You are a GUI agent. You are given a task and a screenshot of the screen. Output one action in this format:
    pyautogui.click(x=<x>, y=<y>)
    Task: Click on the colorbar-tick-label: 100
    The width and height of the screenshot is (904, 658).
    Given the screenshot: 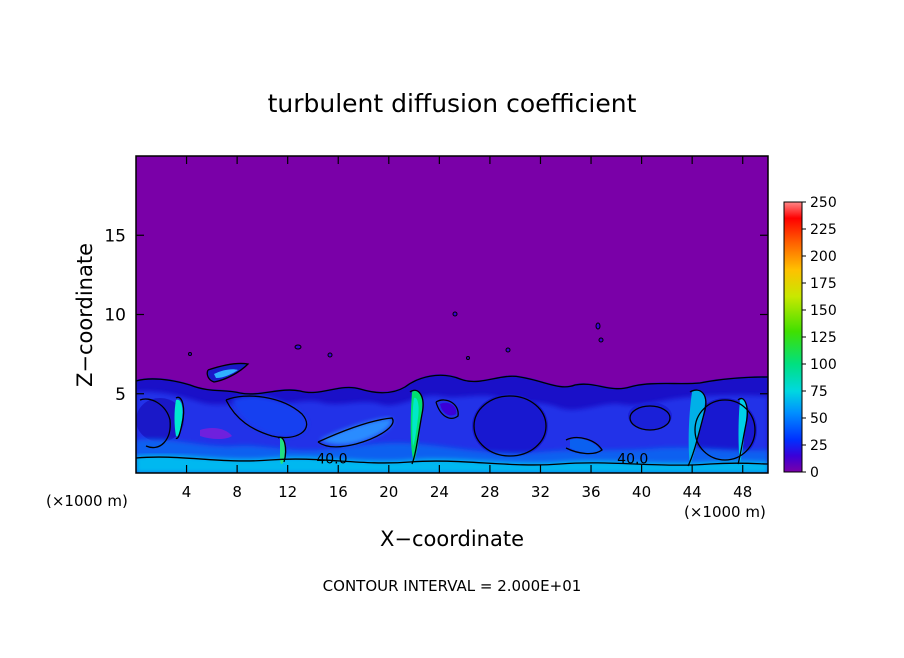 What is the action you would take?
    pyautogui.click(x=823, y=365)
    